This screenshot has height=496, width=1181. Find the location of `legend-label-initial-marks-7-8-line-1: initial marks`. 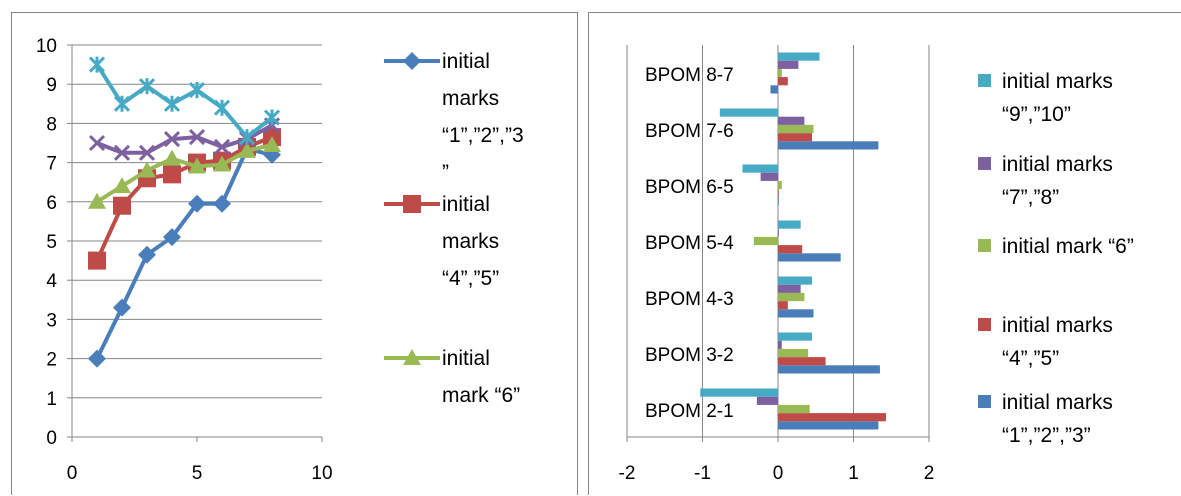

legend-label-initial-marks-7-8-line-1: initial marks is located at coordinates (1057, 164).